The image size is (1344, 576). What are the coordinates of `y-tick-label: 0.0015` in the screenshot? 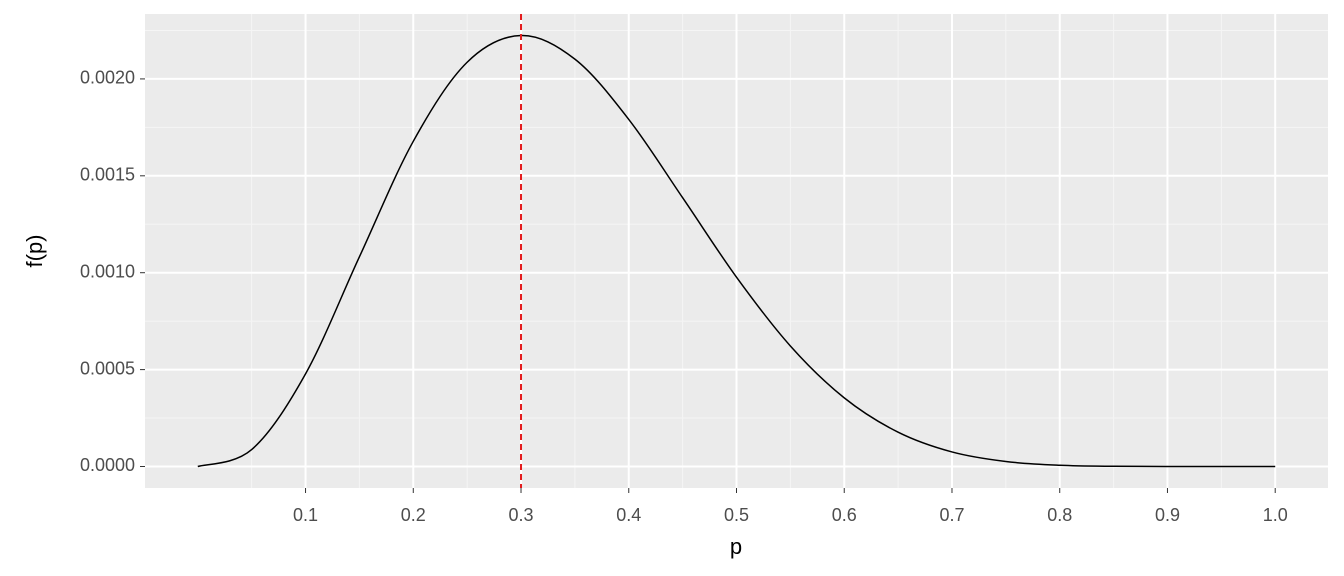 It's located at (107, 175).